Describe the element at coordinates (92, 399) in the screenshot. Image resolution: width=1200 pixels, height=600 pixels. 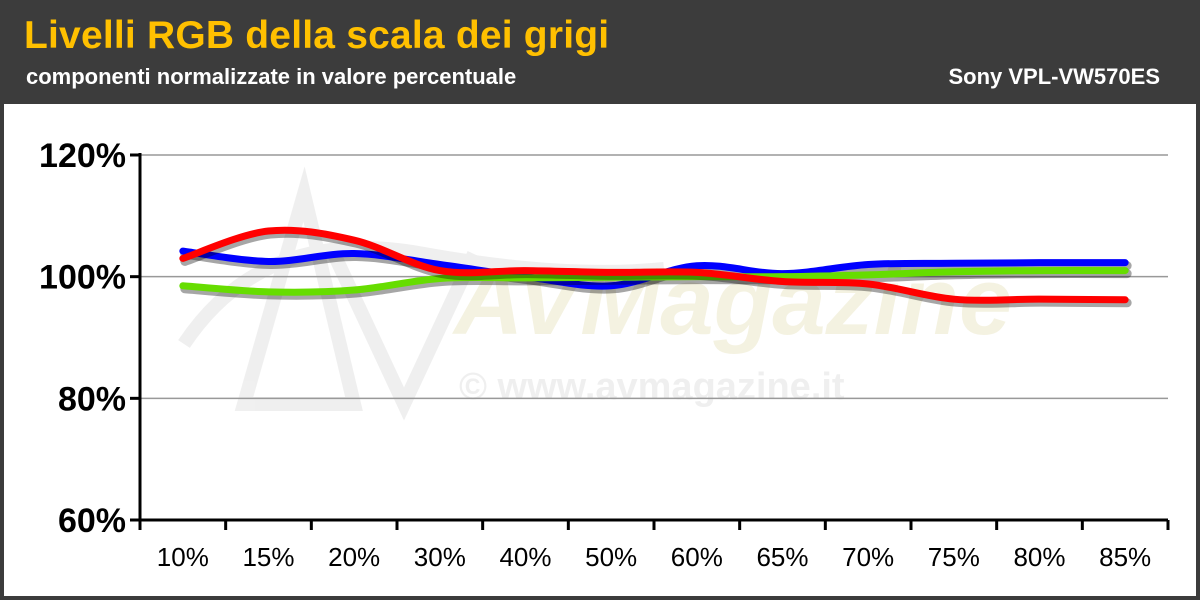
I see `y-tick-label: 80%` at that location.